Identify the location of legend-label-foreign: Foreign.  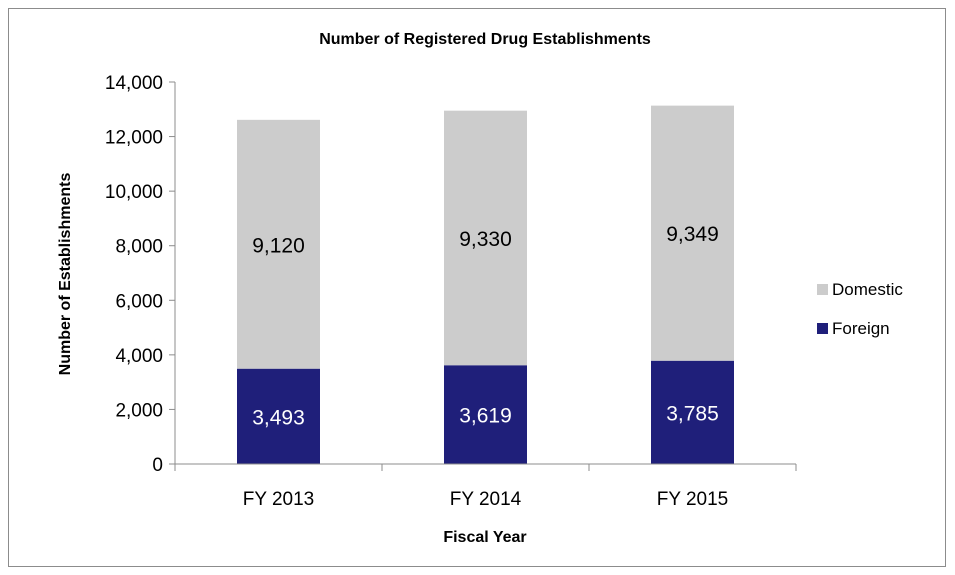
(861, 328).